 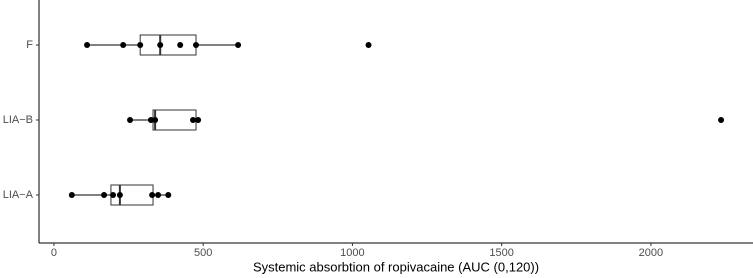 I want to click on x-tick-label: 1500, so click(x=501, y=253).